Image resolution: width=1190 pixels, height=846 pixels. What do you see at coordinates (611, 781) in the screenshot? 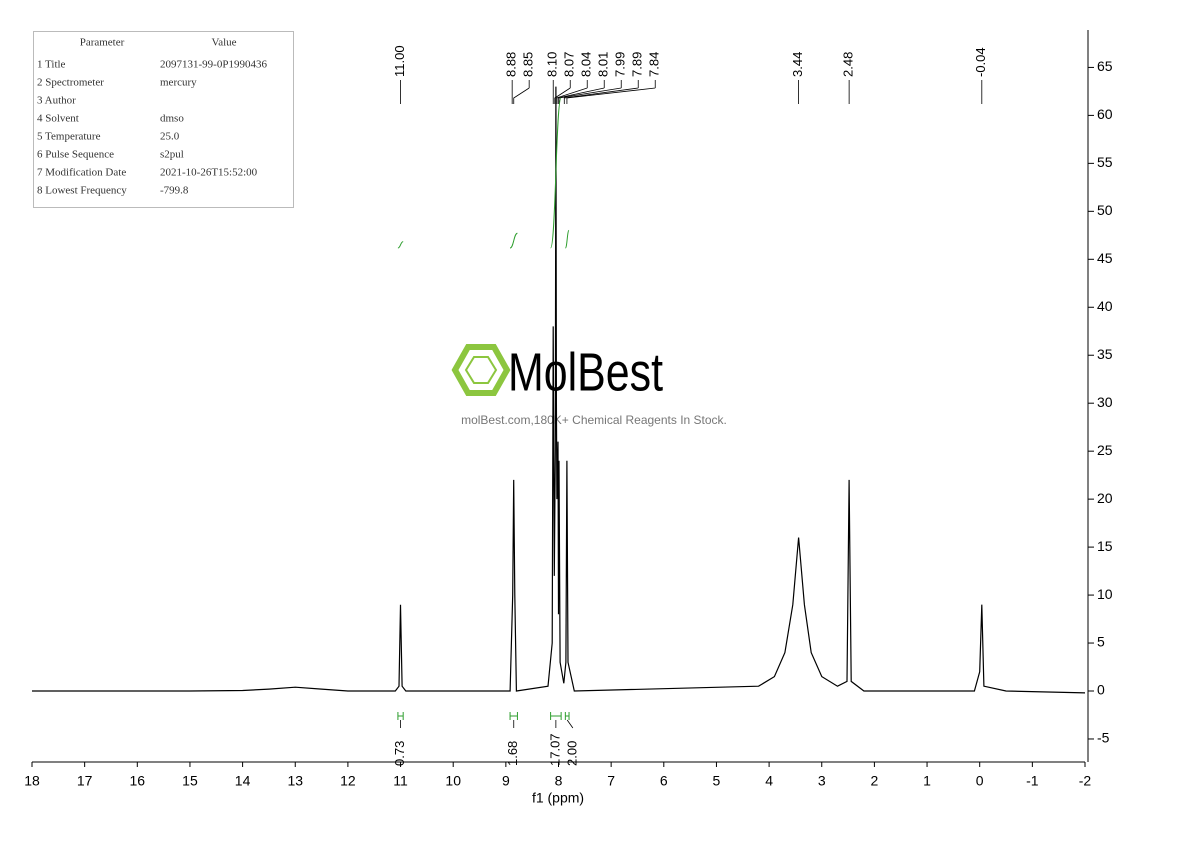
I see `x-tick-label: 7` at bounding box center [611, 781].